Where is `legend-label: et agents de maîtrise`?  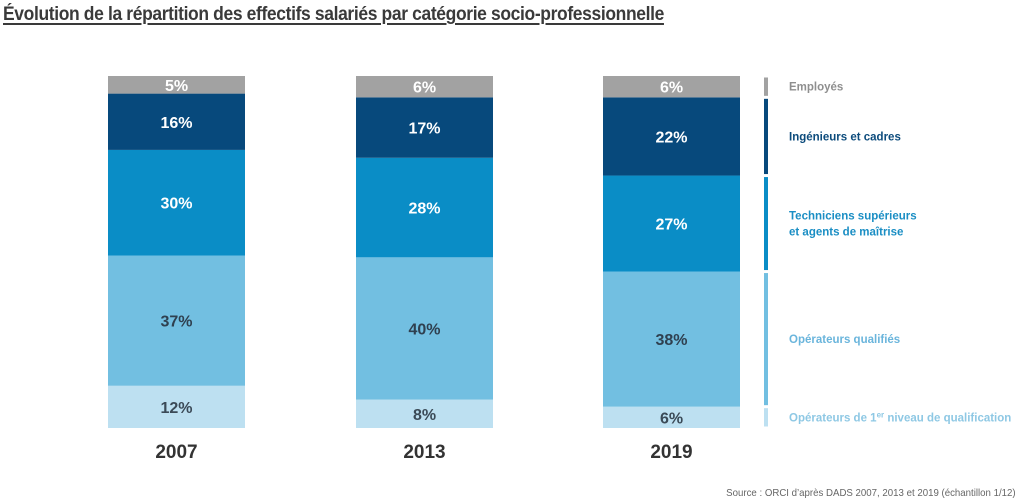 legend-label: et agents de maîtrise is located at coordinates (846, 233).